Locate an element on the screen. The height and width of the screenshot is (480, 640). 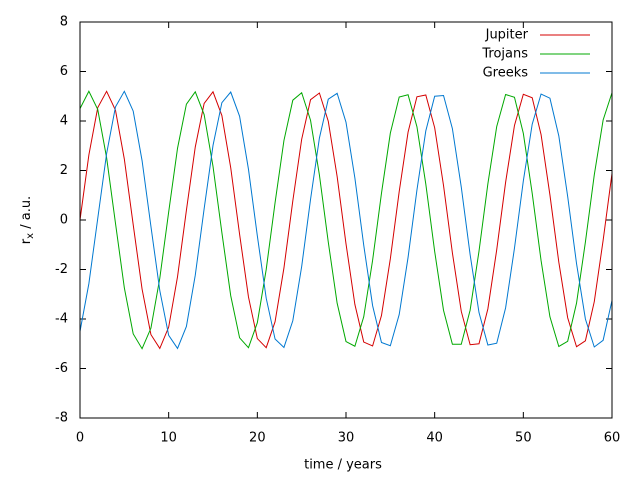
legend-label: Greeks is located at coordinates (506, 73).